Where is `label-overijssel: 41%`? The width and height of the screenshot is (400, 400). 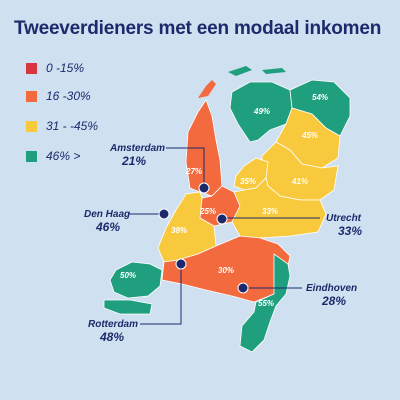
label-overijssel: 41% is located at coordinates (299, 181).